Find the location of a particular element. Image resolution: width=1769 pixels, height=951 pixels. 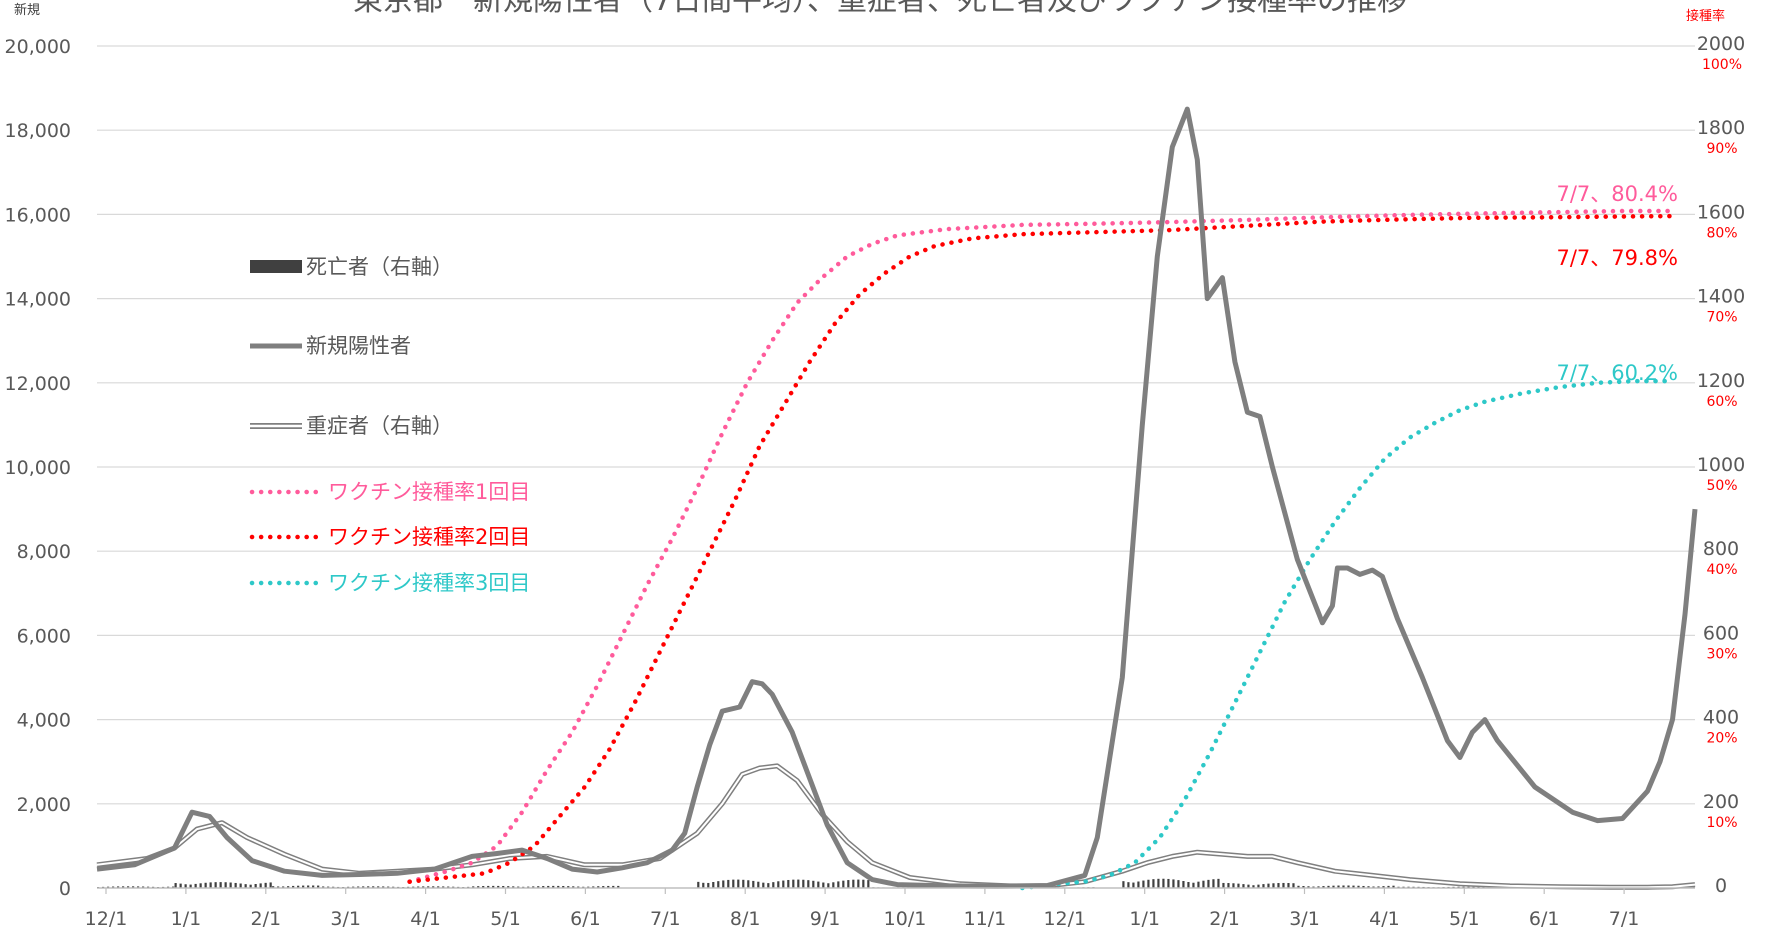

right-pct-label: 50% is located at coordinates (1721, 486).